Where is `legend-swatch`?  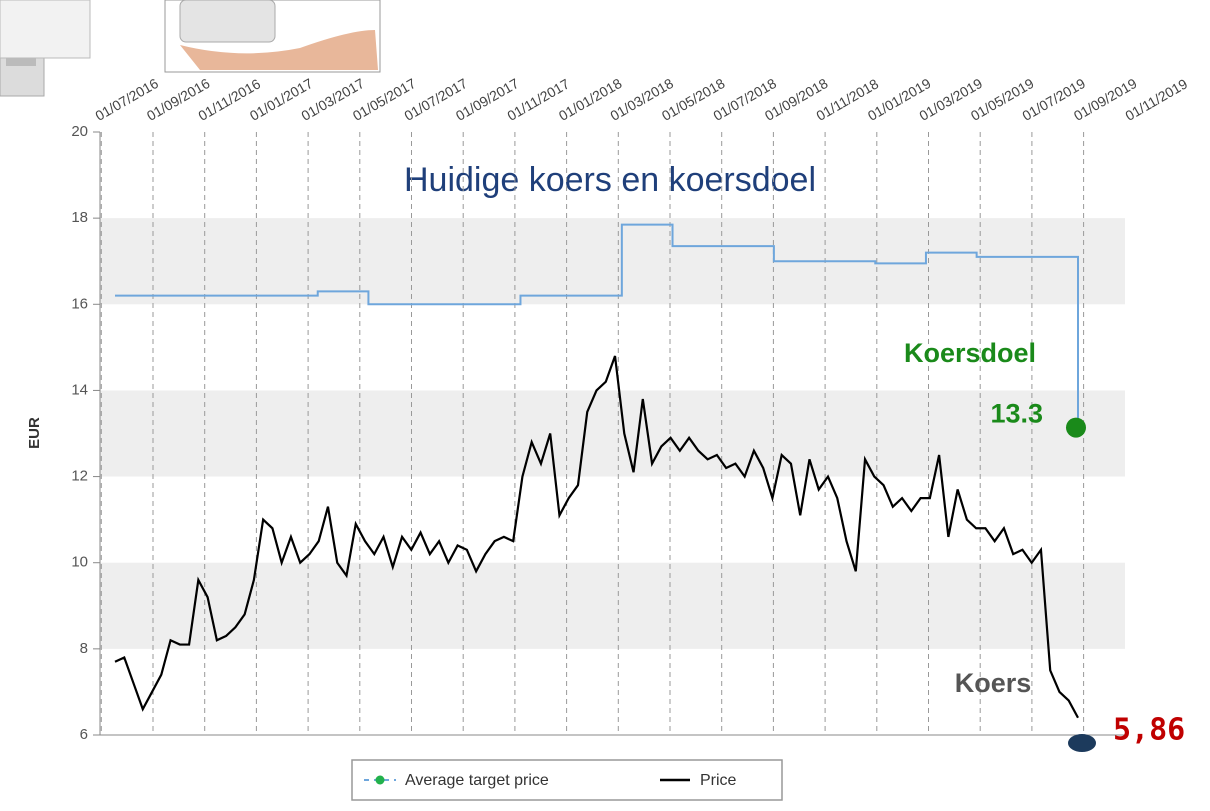 legend-swatch is located at coordinates (380, 780).